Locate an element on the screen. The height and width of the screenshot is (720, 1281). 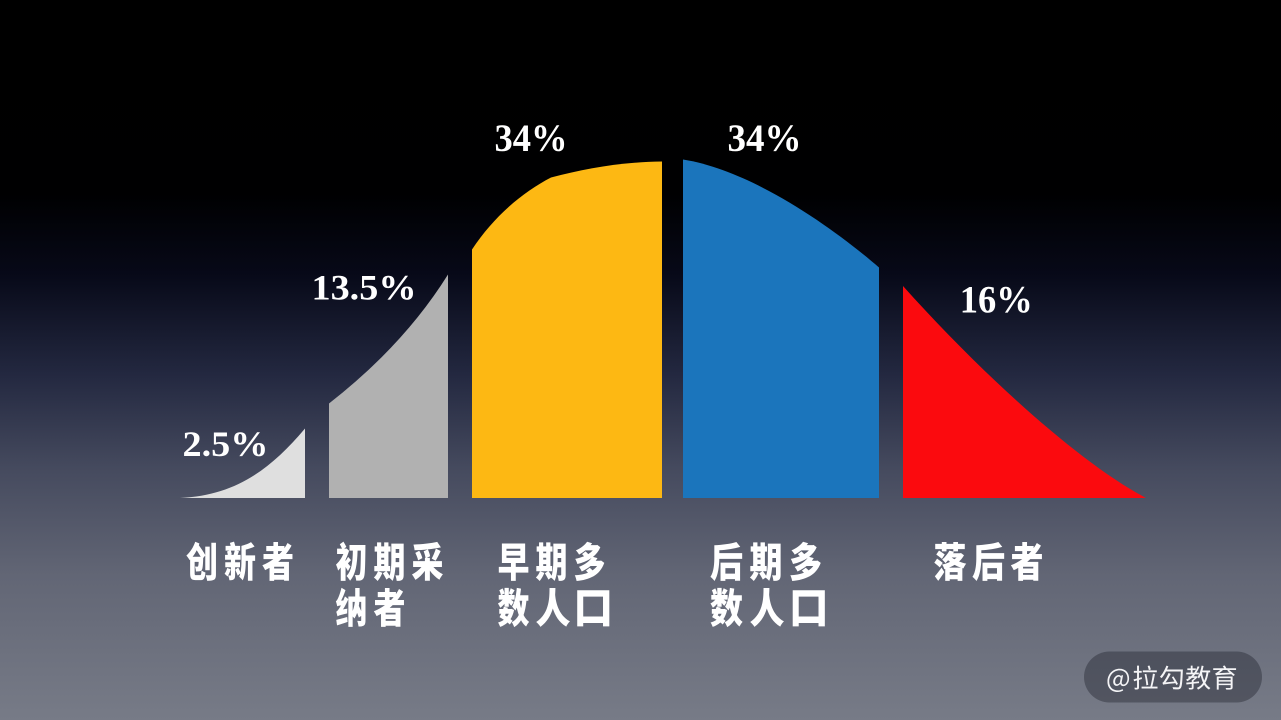
svg-text: 2.5% is located at coordinates (226, 444).